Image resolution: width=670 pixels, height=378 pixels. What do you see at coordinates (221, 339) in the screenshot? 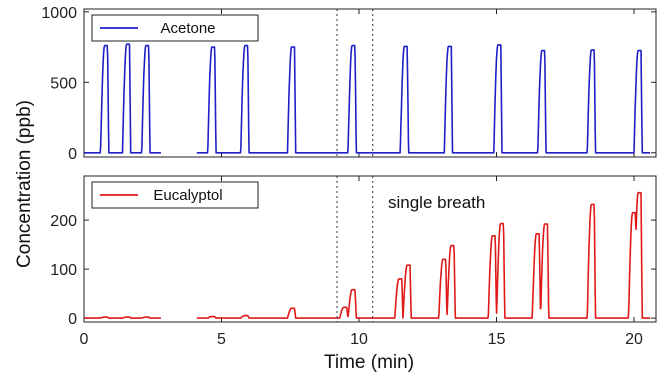
I see `x-tick-label-1: 5` at bounding box center [221, 339].